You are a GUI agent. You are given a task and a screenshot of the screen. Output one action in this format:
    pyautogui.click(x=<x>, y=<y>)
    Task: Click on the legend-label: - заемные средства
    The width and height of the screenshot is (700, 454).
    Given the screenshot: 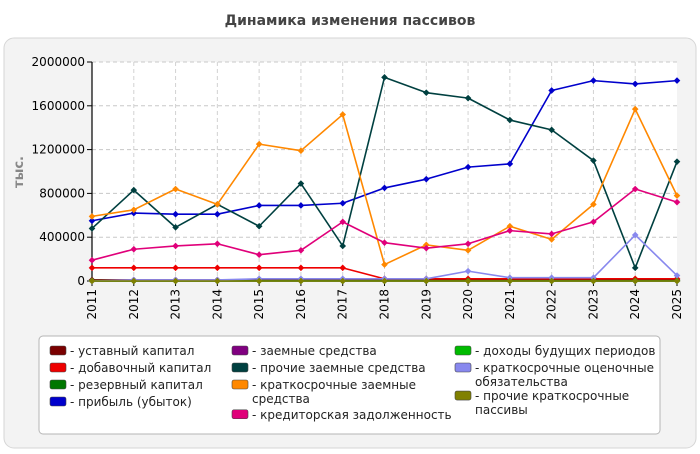 What is the action you would take?
    pyautogui.click(x=314, y=351)
    